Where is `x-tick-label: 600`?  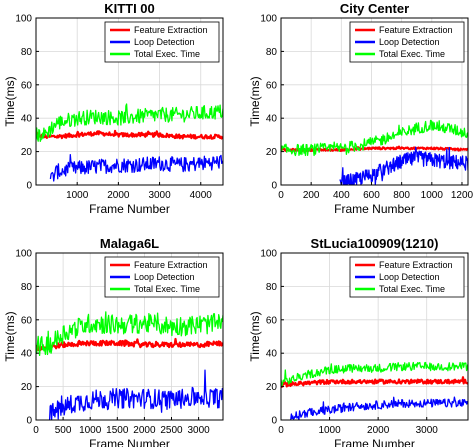 x-tick-label: 600 is located at coordinates (371, 195).